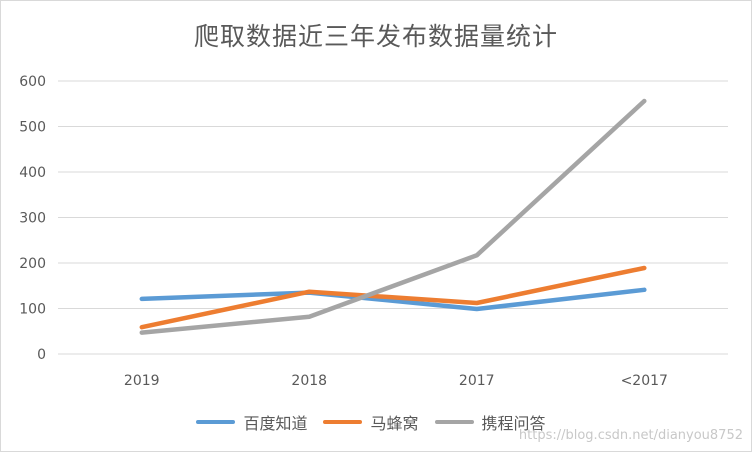 This screenshot has width=752, height=452. What do you see at coordinates (32, 128) in the screenshot?
I see `y-tick-label: 500` at bounding box center [32, 128].